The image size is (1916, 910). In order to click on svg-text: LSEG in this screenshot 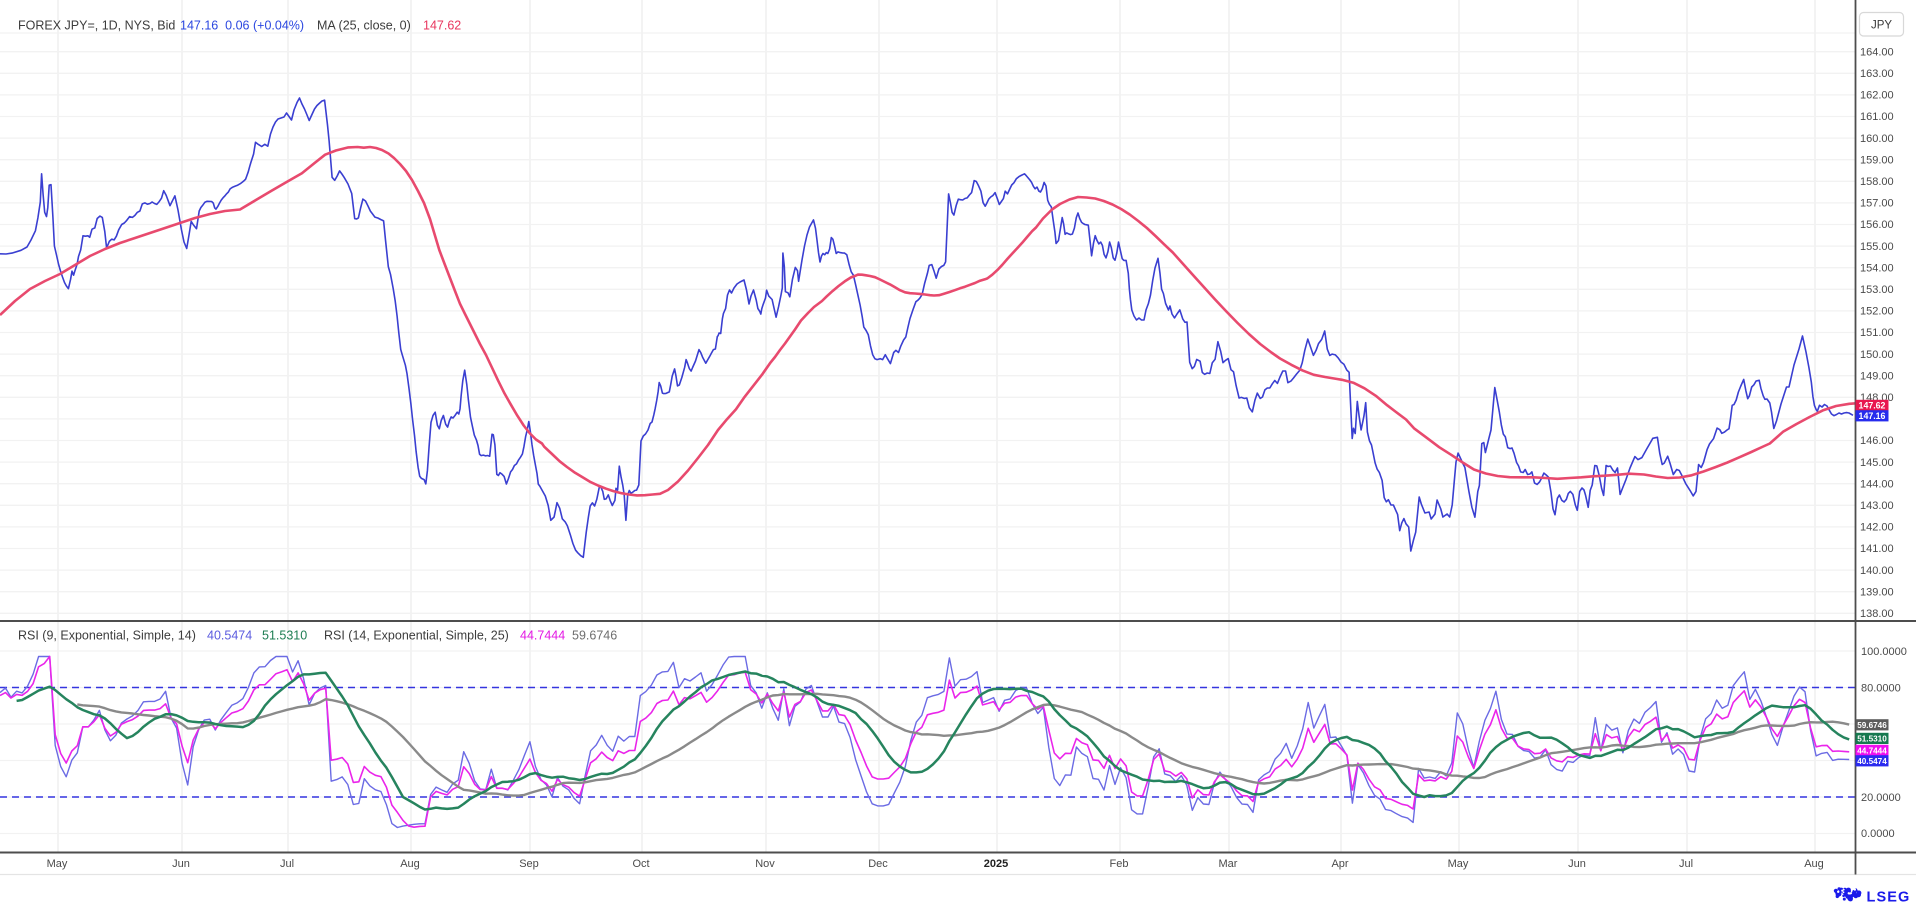, I will do `click(1889, 898)`.